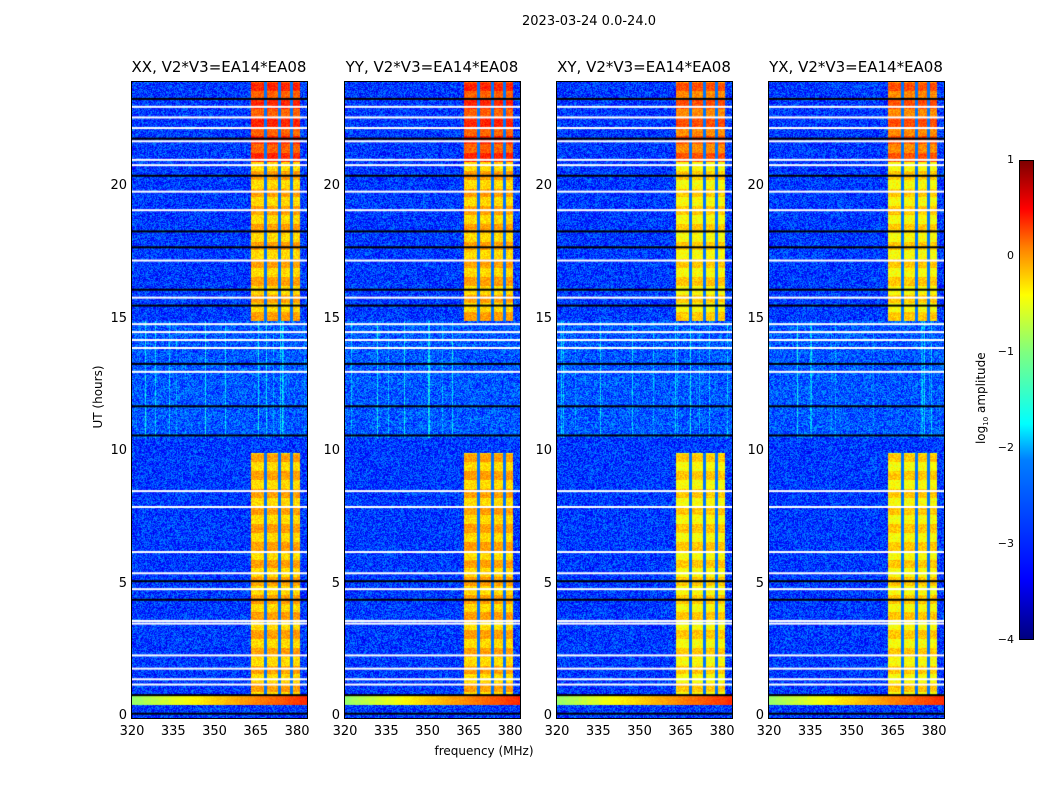  Describe the element at coordinates (432, 67) in the screenshot. I see `panel-title: YY, V2*V3=EA14*EA08` at that location.